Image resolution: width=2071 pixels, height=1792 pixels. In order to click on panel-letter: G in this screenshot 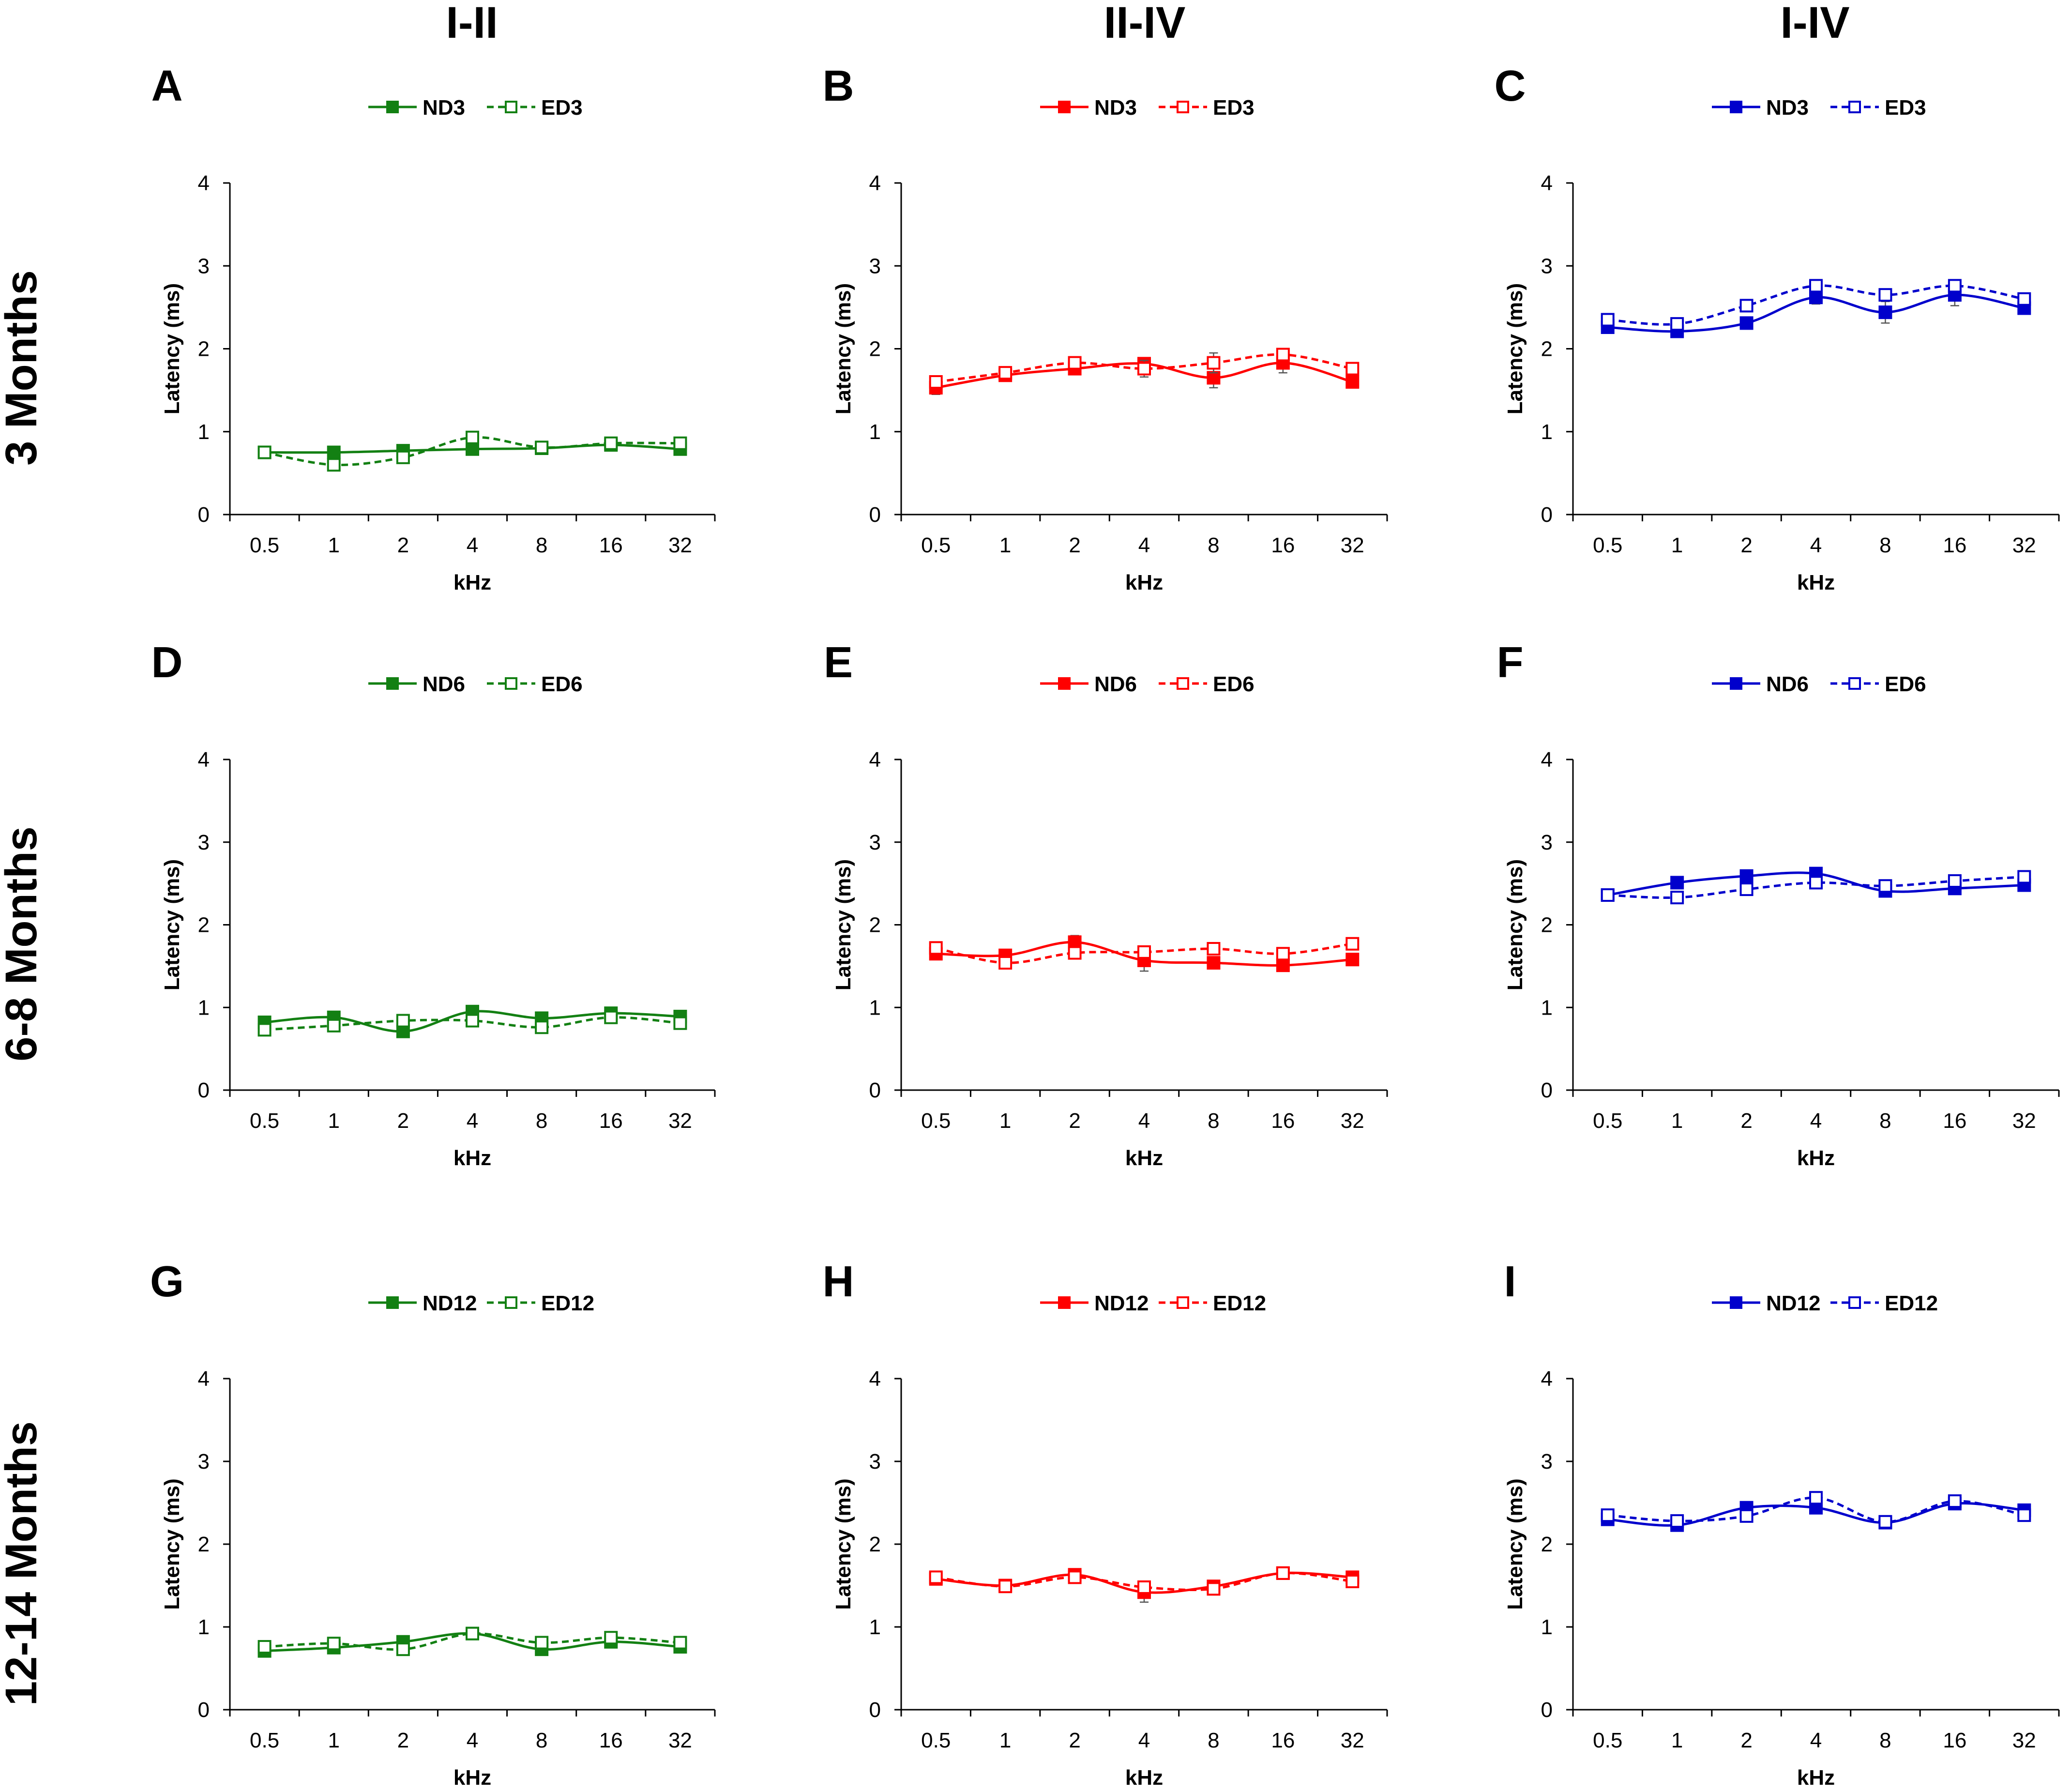, I will do `click(167, 1282)`.